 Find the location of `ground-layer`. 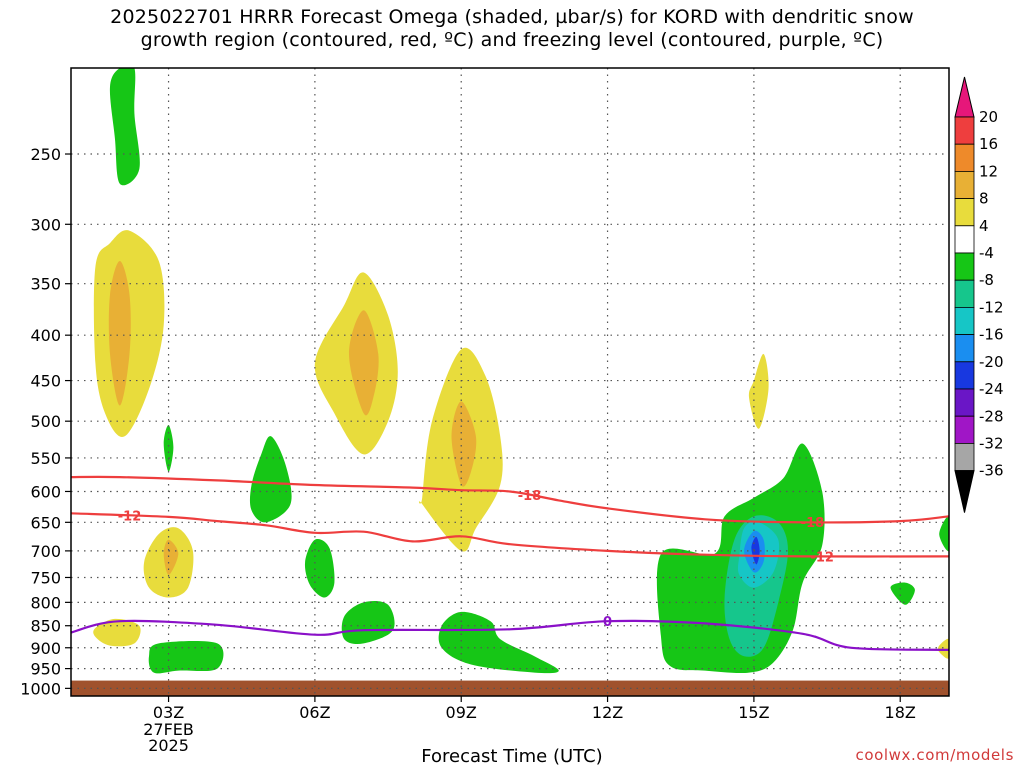

ground-layer is located at coordinates (510, 688).